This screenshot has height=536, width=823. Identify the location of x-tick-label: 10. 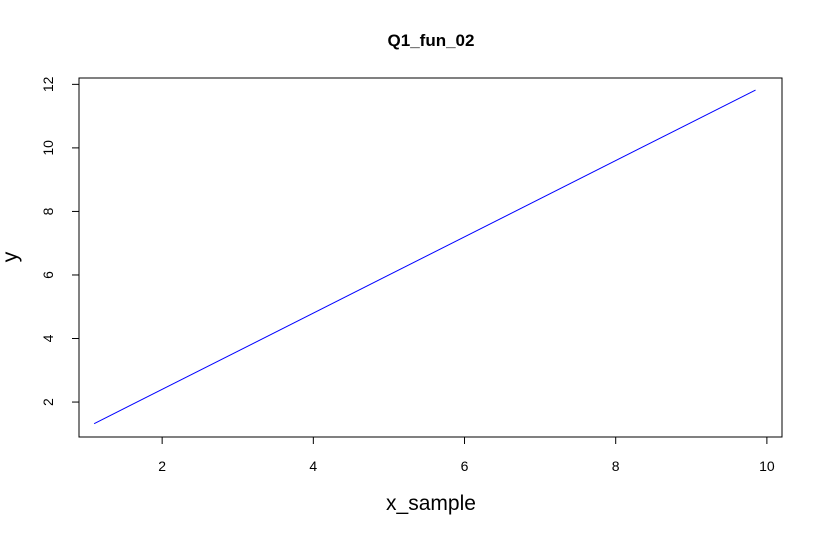
(767, 466).